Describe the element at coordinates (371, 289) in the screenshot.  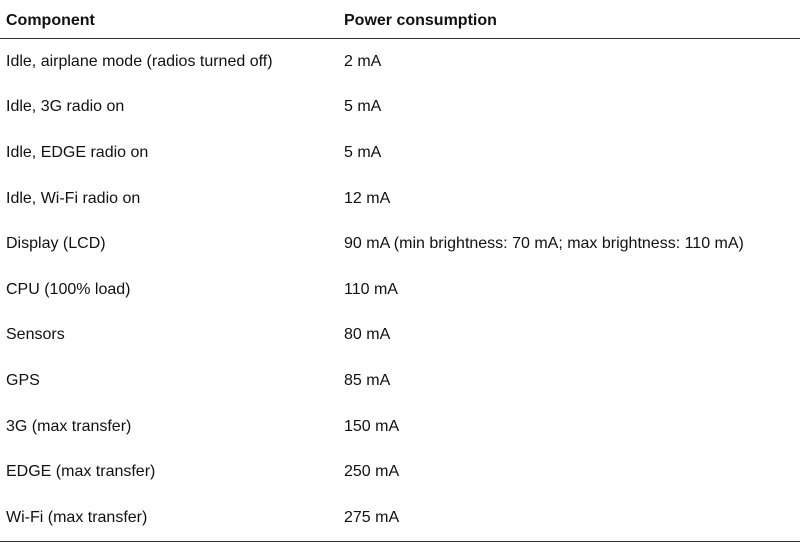
I see `cell-power: 110 mA` at that location.